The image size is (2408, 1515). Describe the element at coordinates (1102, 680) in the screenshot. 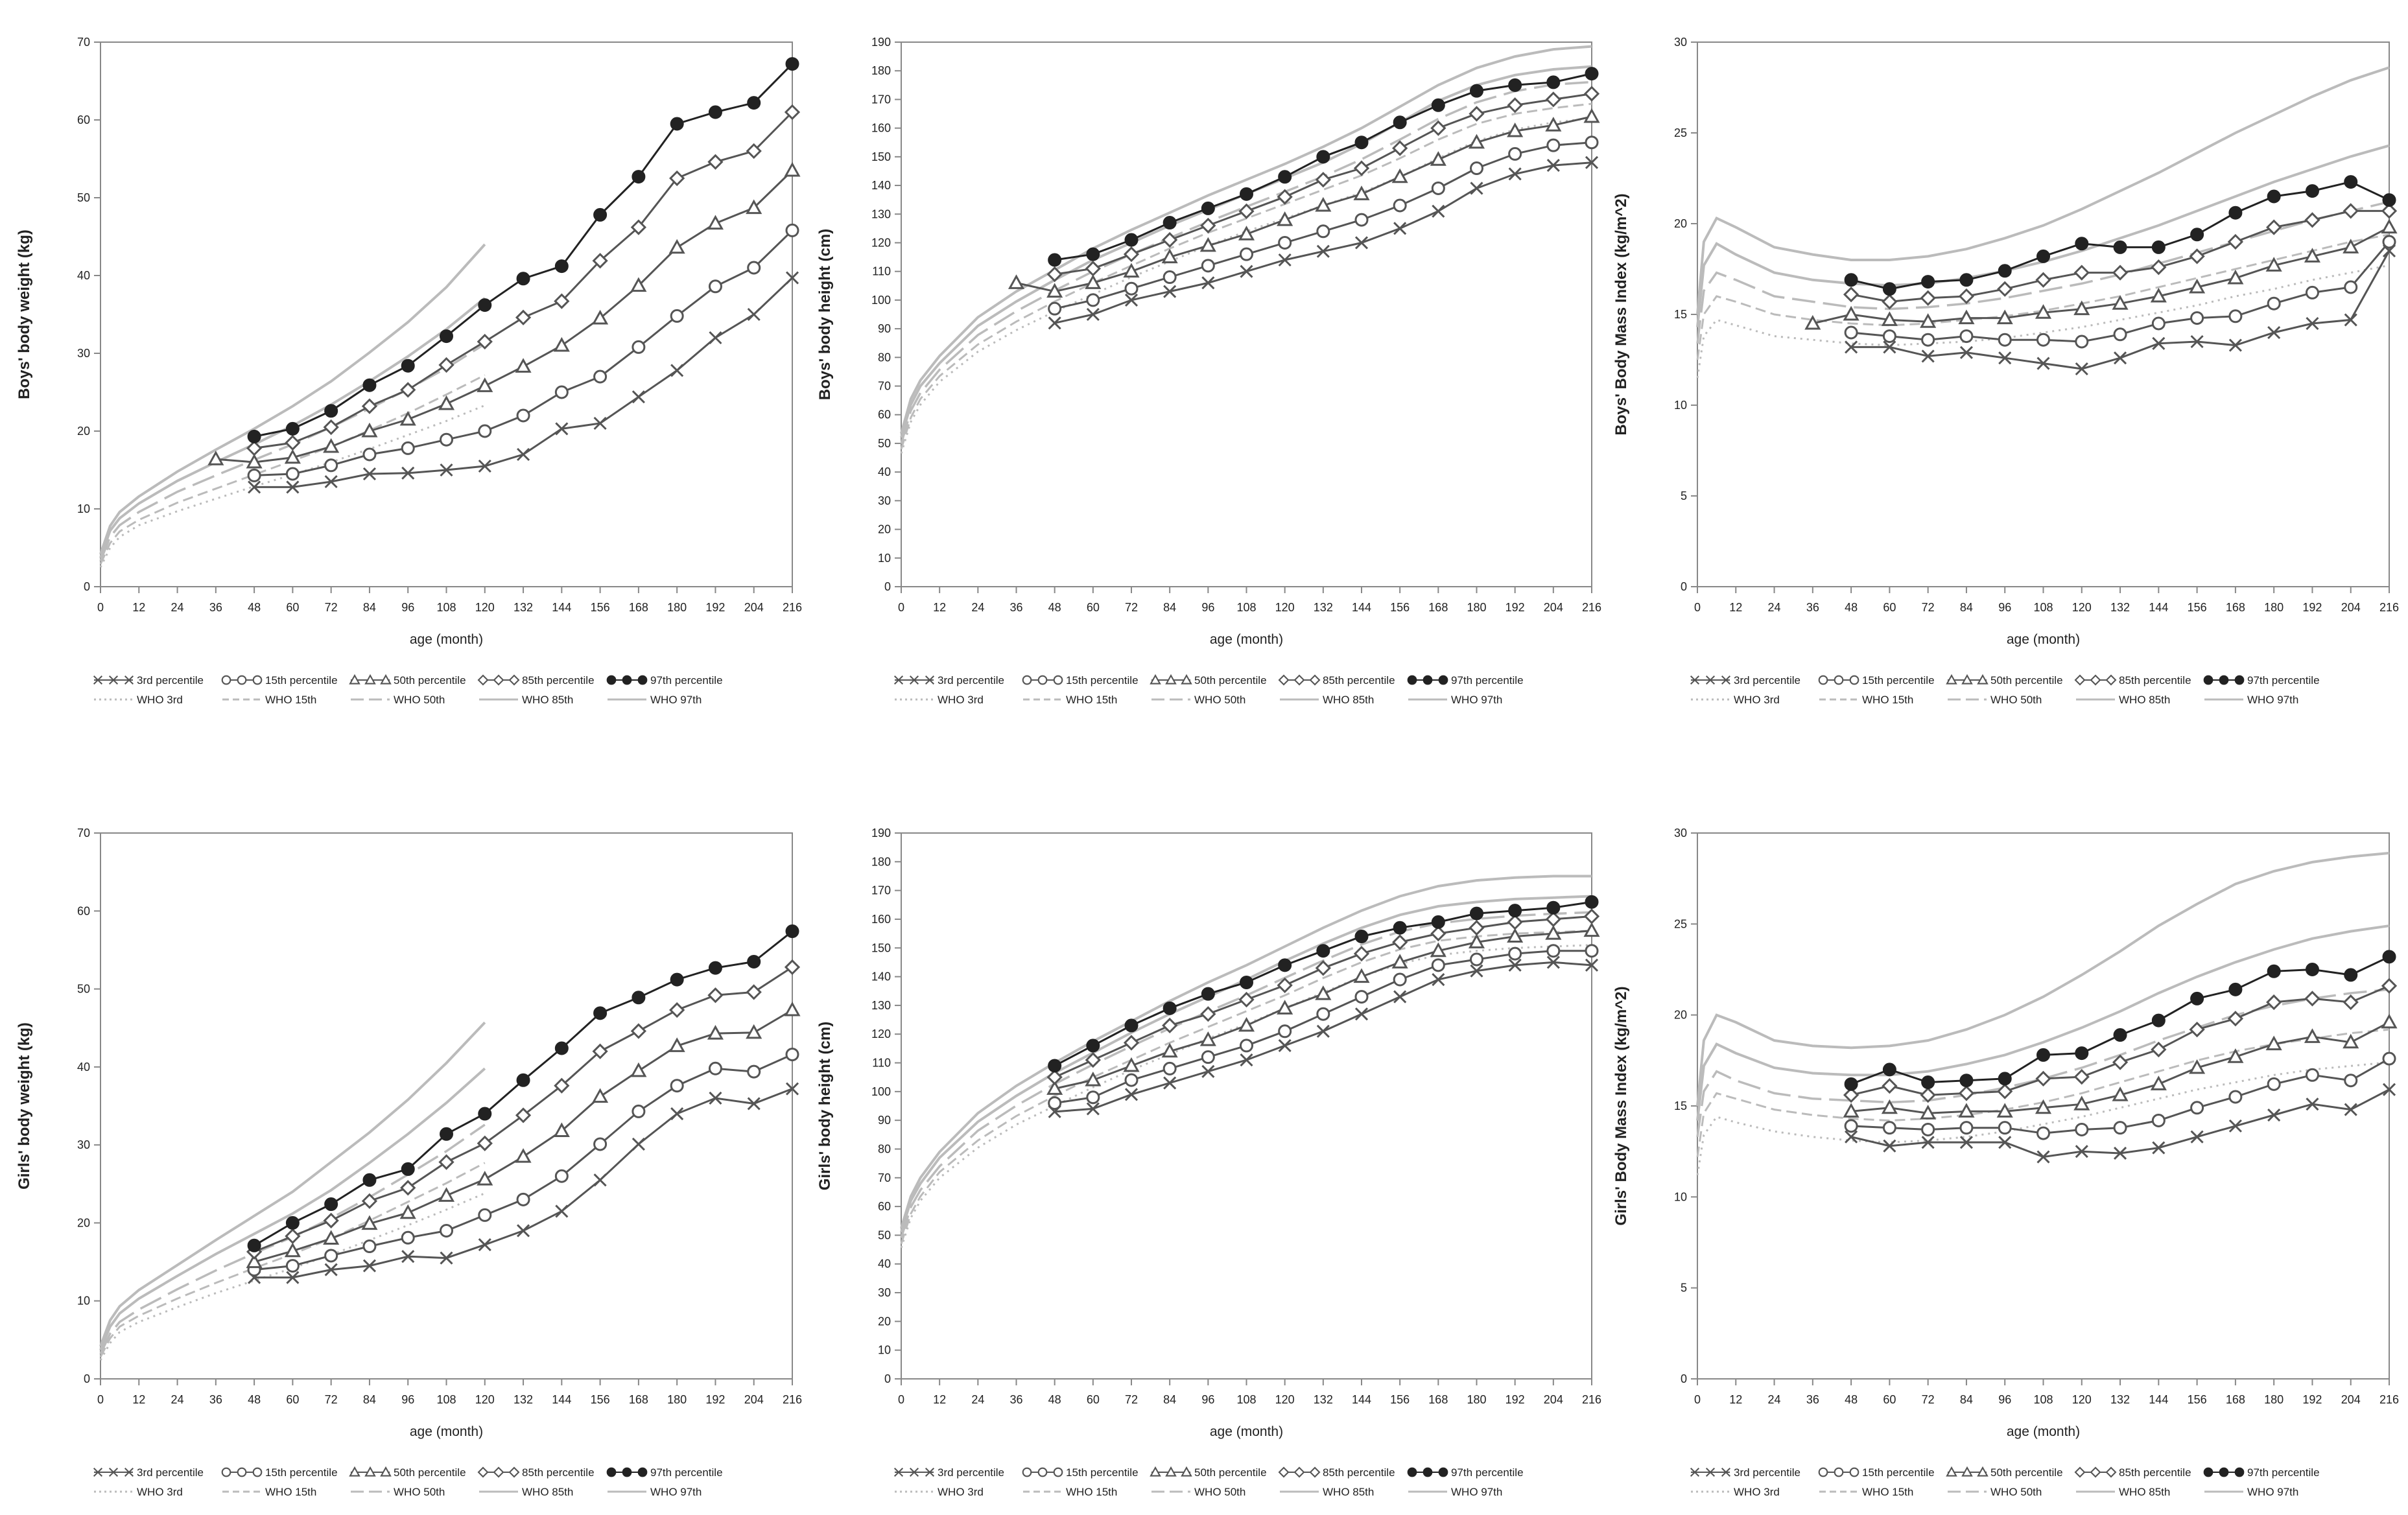

I see `legend-label: 15th percentile` at that location.